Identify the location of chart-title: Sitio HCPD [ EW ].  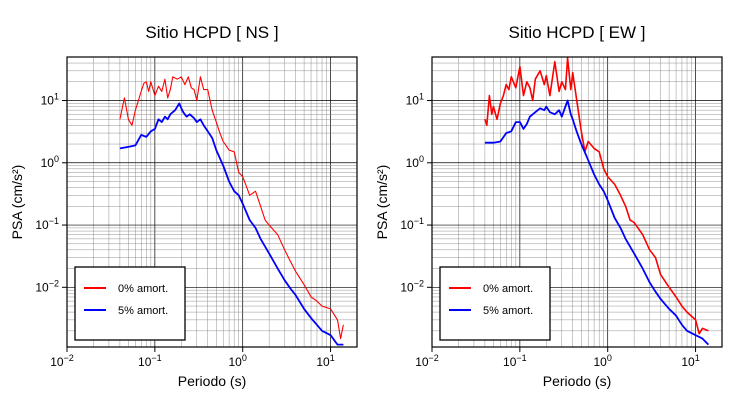
(577, 32).